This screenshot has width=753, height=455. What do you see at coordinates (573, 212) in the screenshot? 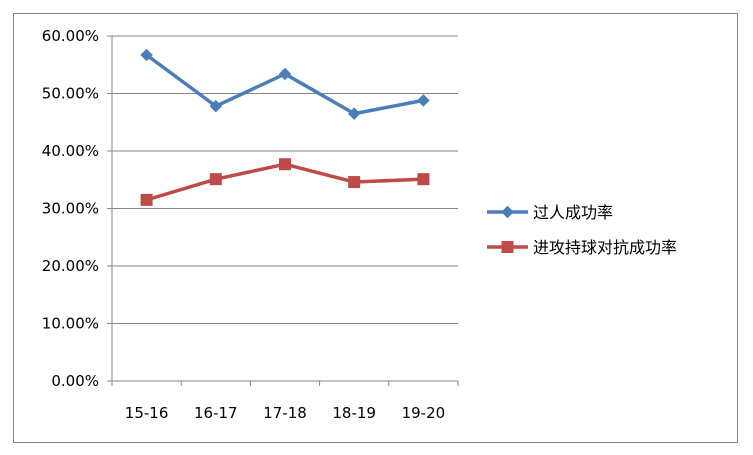
I see `legend-label: 过人成功率` at bounding box center [573, 212].